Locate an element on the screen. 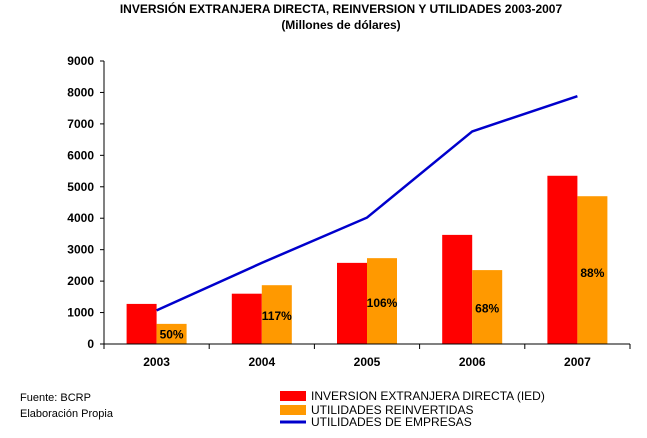  data-label-2005: 106% is located at coordinates (382, 303).